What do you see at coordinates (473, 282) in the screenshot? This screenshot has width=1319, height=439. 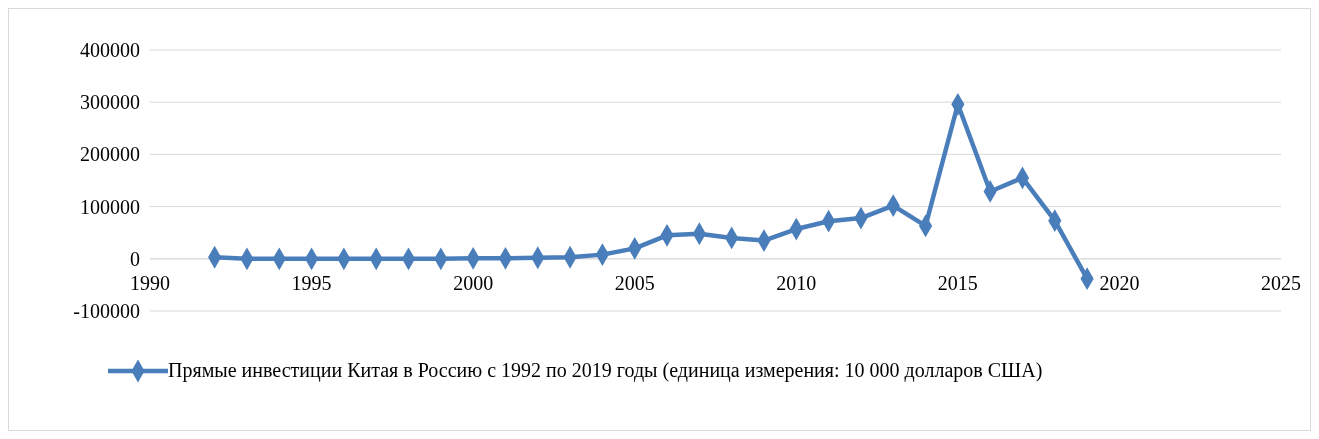 I see `x-tick-label: 2000` at bounding box center [473, 282].